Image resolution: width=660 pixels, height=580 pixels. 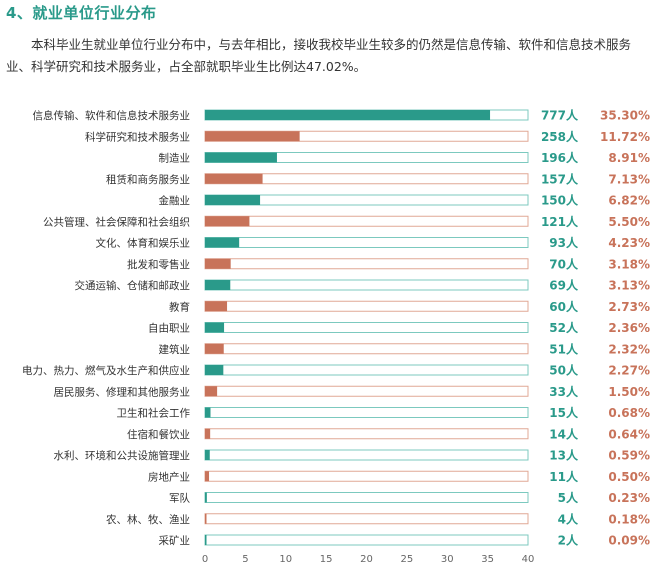 What do you see at coordinates (285, 559) in the screenshot?
I see `x-tick-label: 10` at bounding box center [285, 559].